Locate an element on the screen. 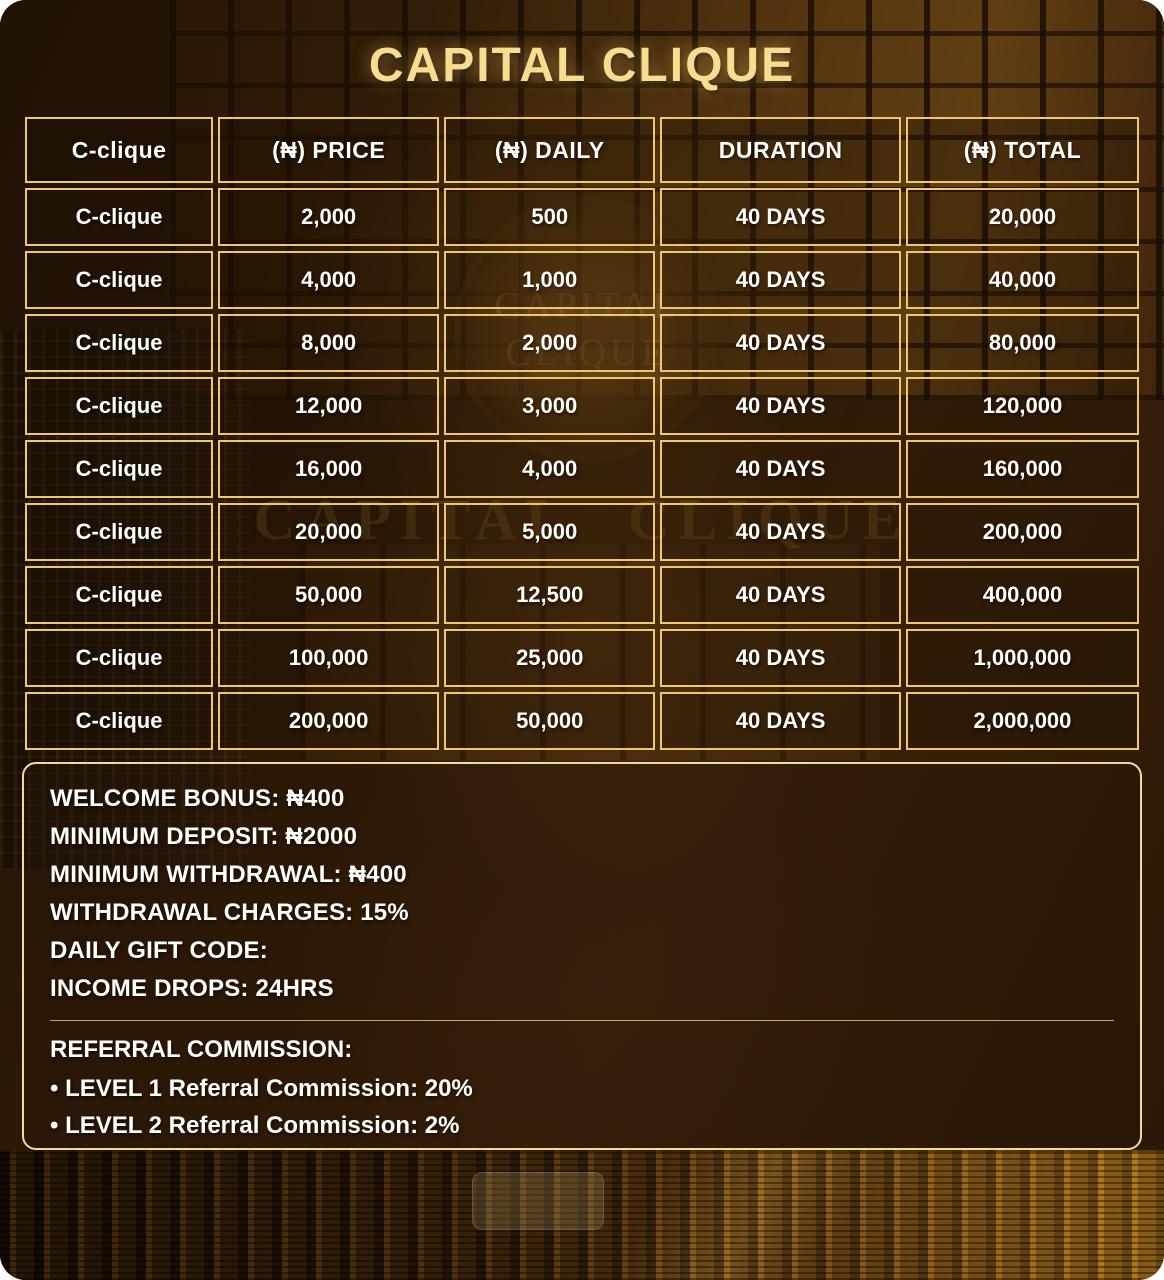  table-cell: 500 is located at coordinates (550, 217).